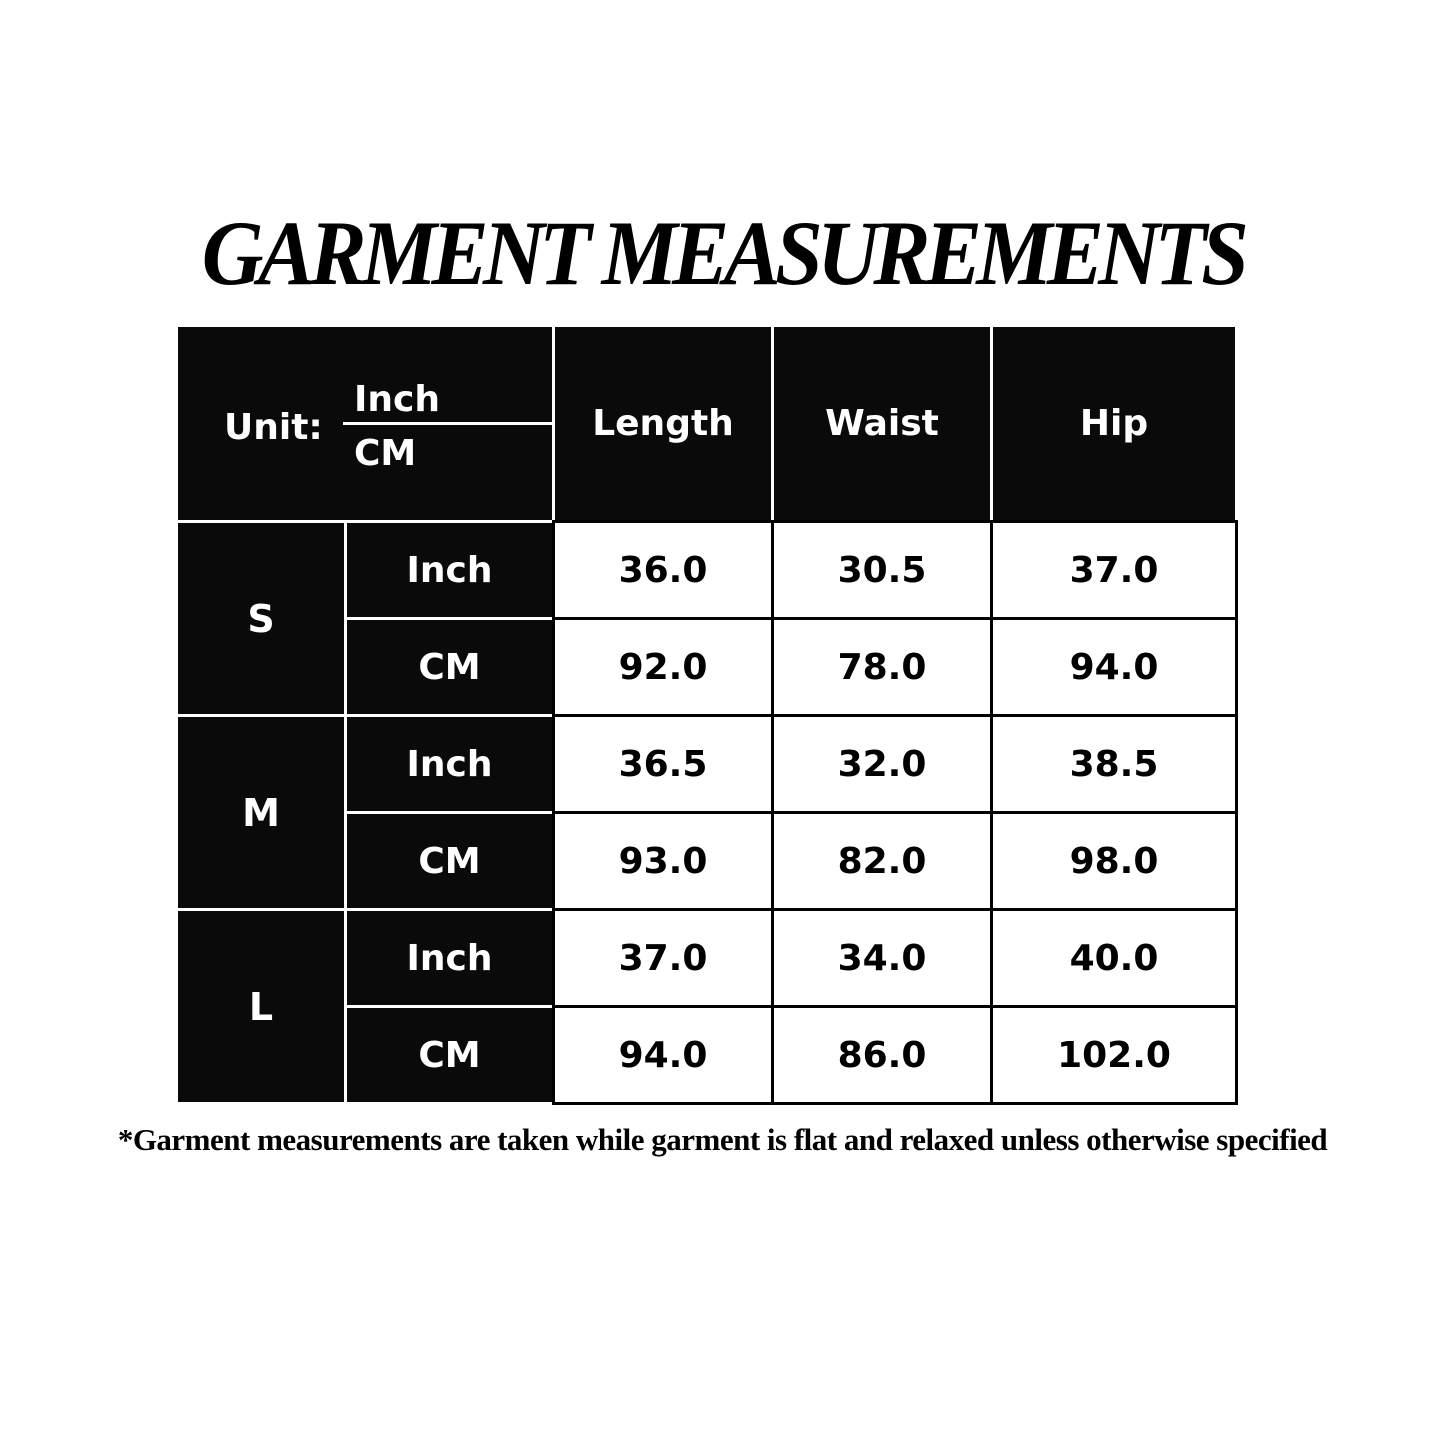  What do you see at coordinates (261, 618) in the screenshot?
I see `size-label-s: S` at bounding box center [261, 618].